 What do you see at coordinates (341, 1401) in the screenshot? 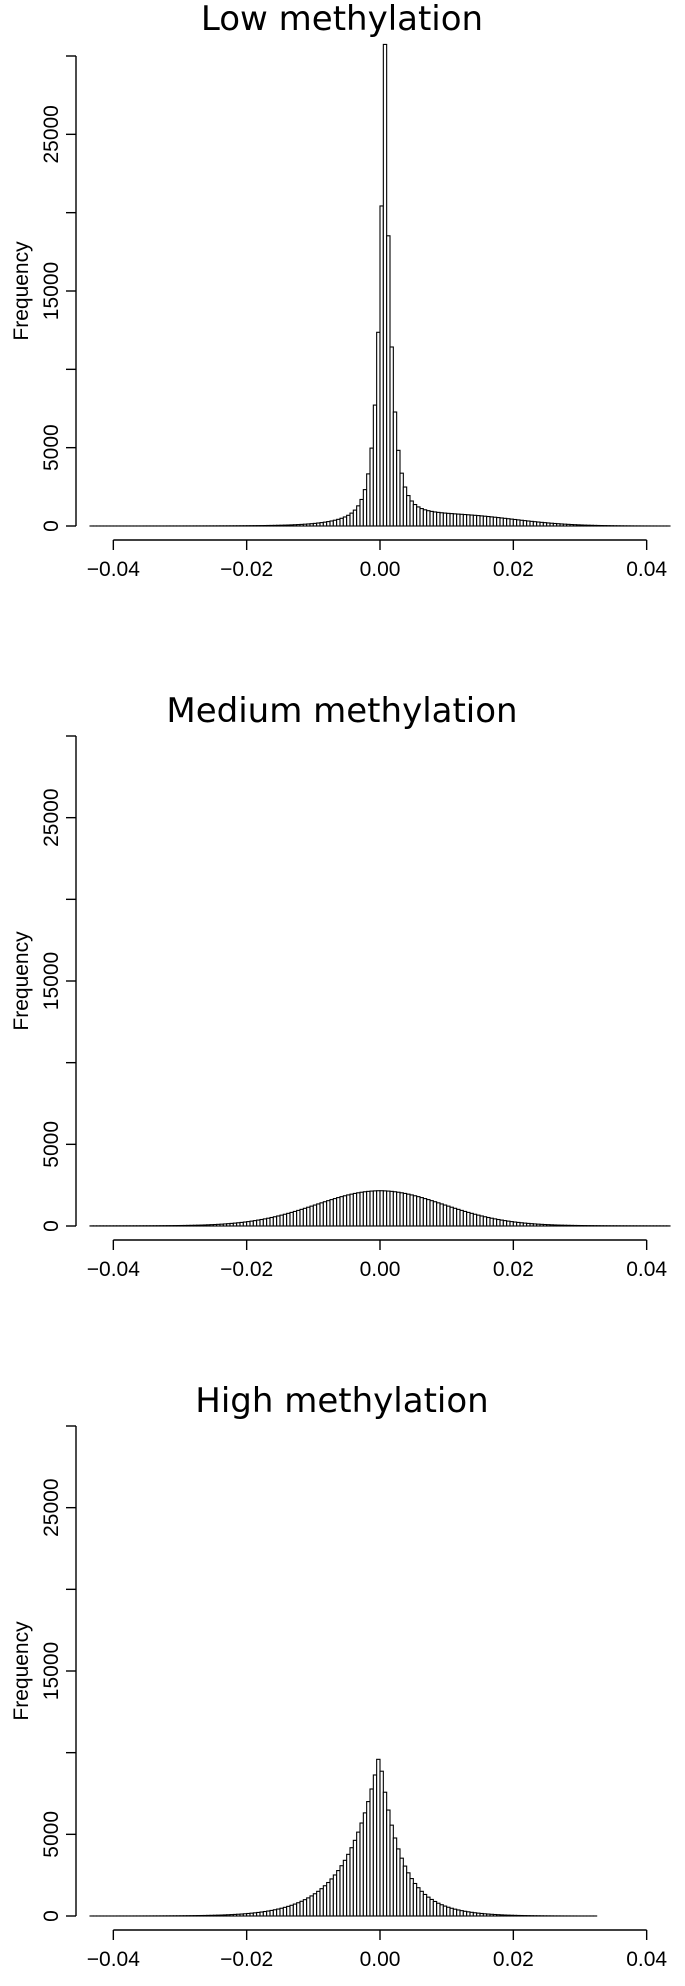
I see `chart-title: High methylation` at bounding box center [341, 1401].